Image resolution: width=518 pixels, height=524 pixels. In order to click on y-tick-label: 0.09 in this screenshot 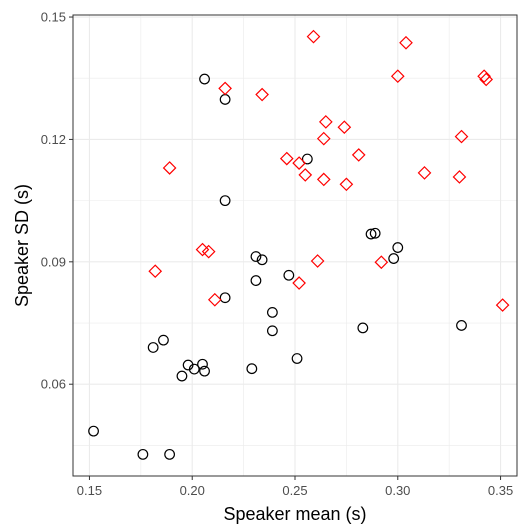, I will do `click(53, 261)`.